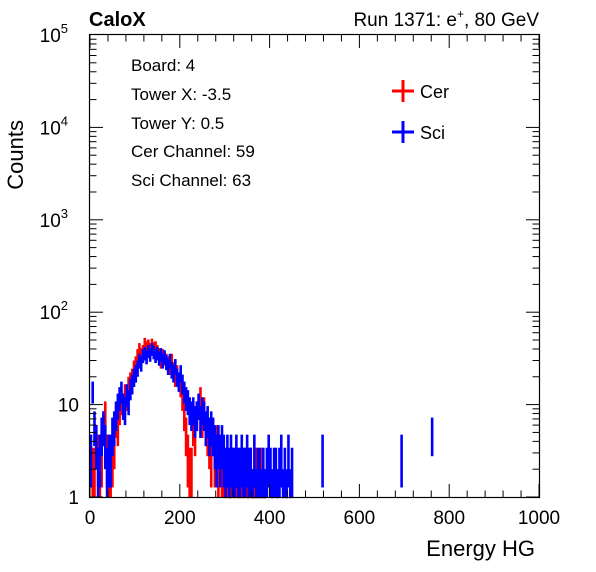 Image resolution: width=596 pixels, height=572 pixels. What do you see at coordinates (449, 518) in the screenshot?
I see `x-tick-label-800: 800` at bounding box center [449, 518].